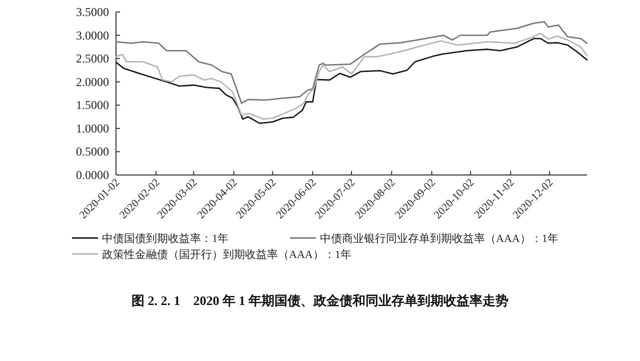 The image size is (640, 361). Describe the element at coordinates (92, 128) in the screenshot. I see `y-tick-label: 1.0000` at that location.